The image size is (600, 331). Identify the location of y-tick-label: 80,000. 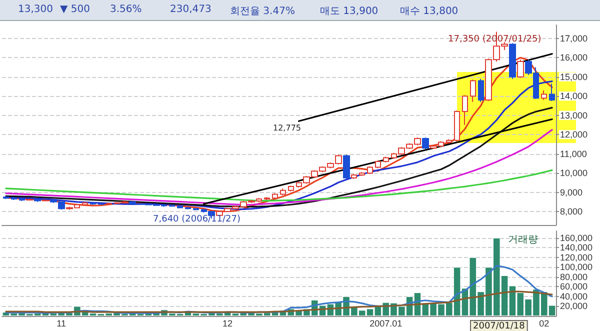
(574, 277).